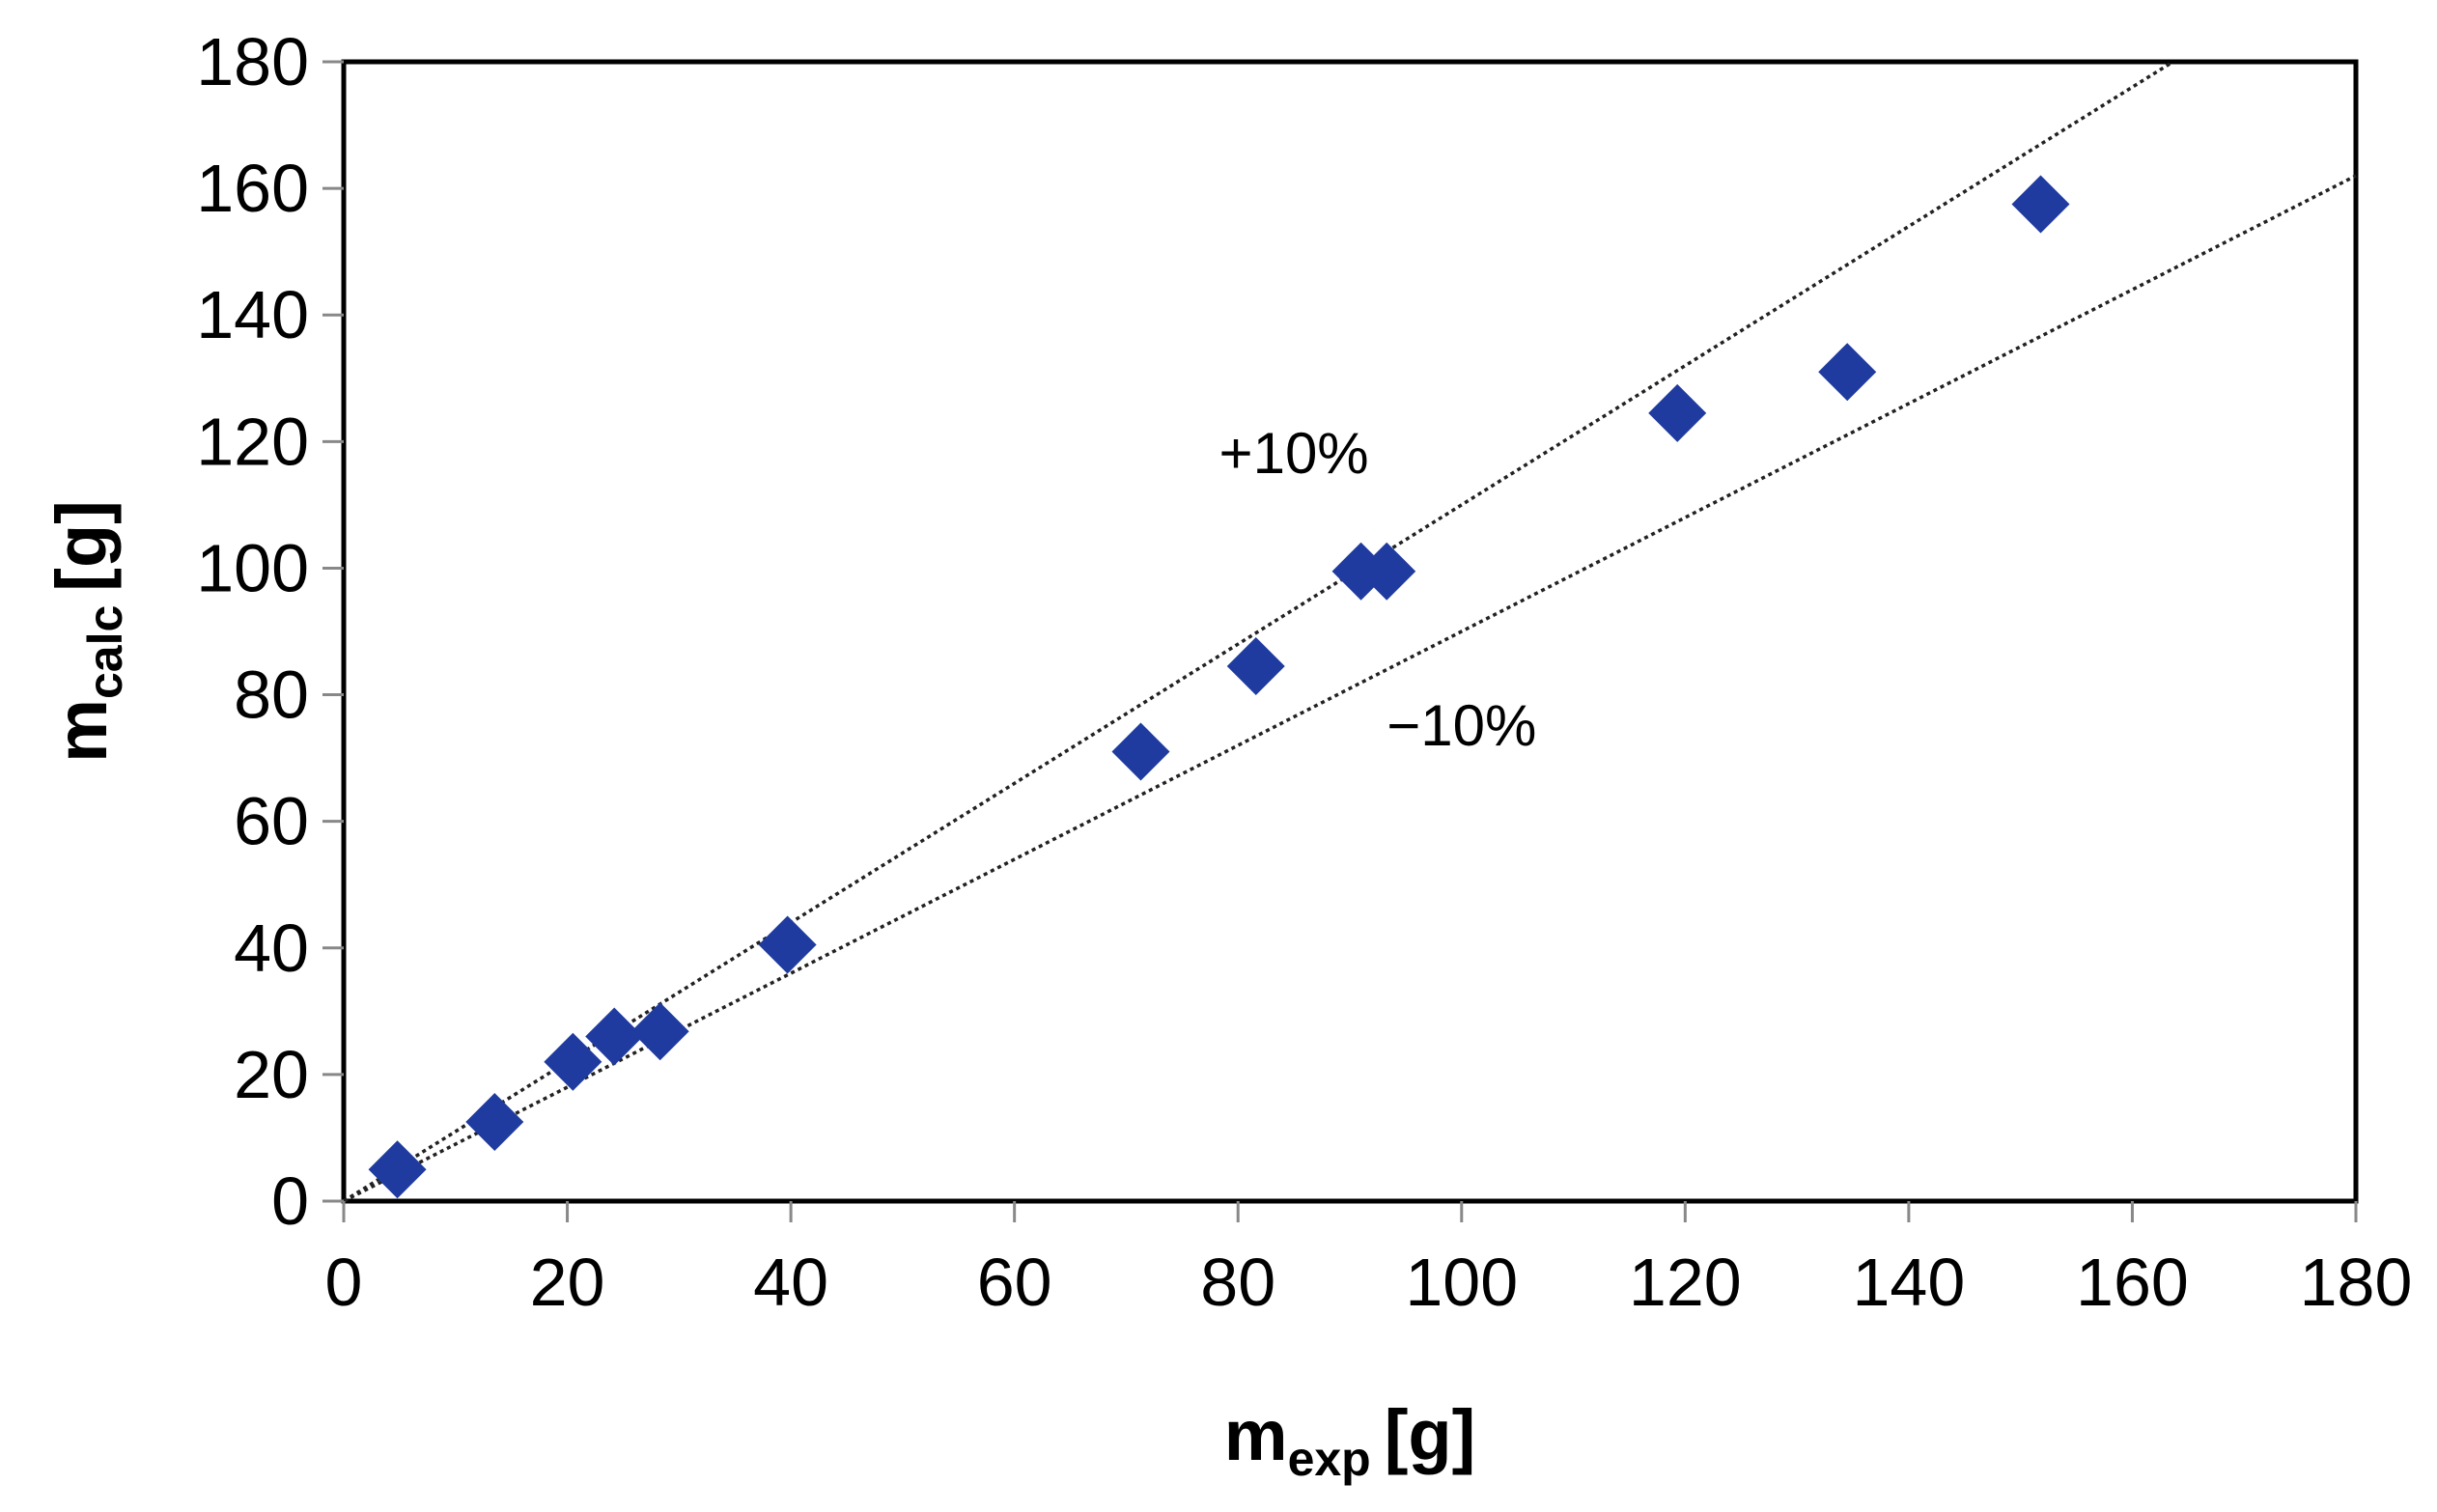 The height and width of the screenshot is (1512, 2437). What do you see at coordinates (271, 822) in the screenshot?
I see `y-tick-label: 60` at bounding box center [271, 822].